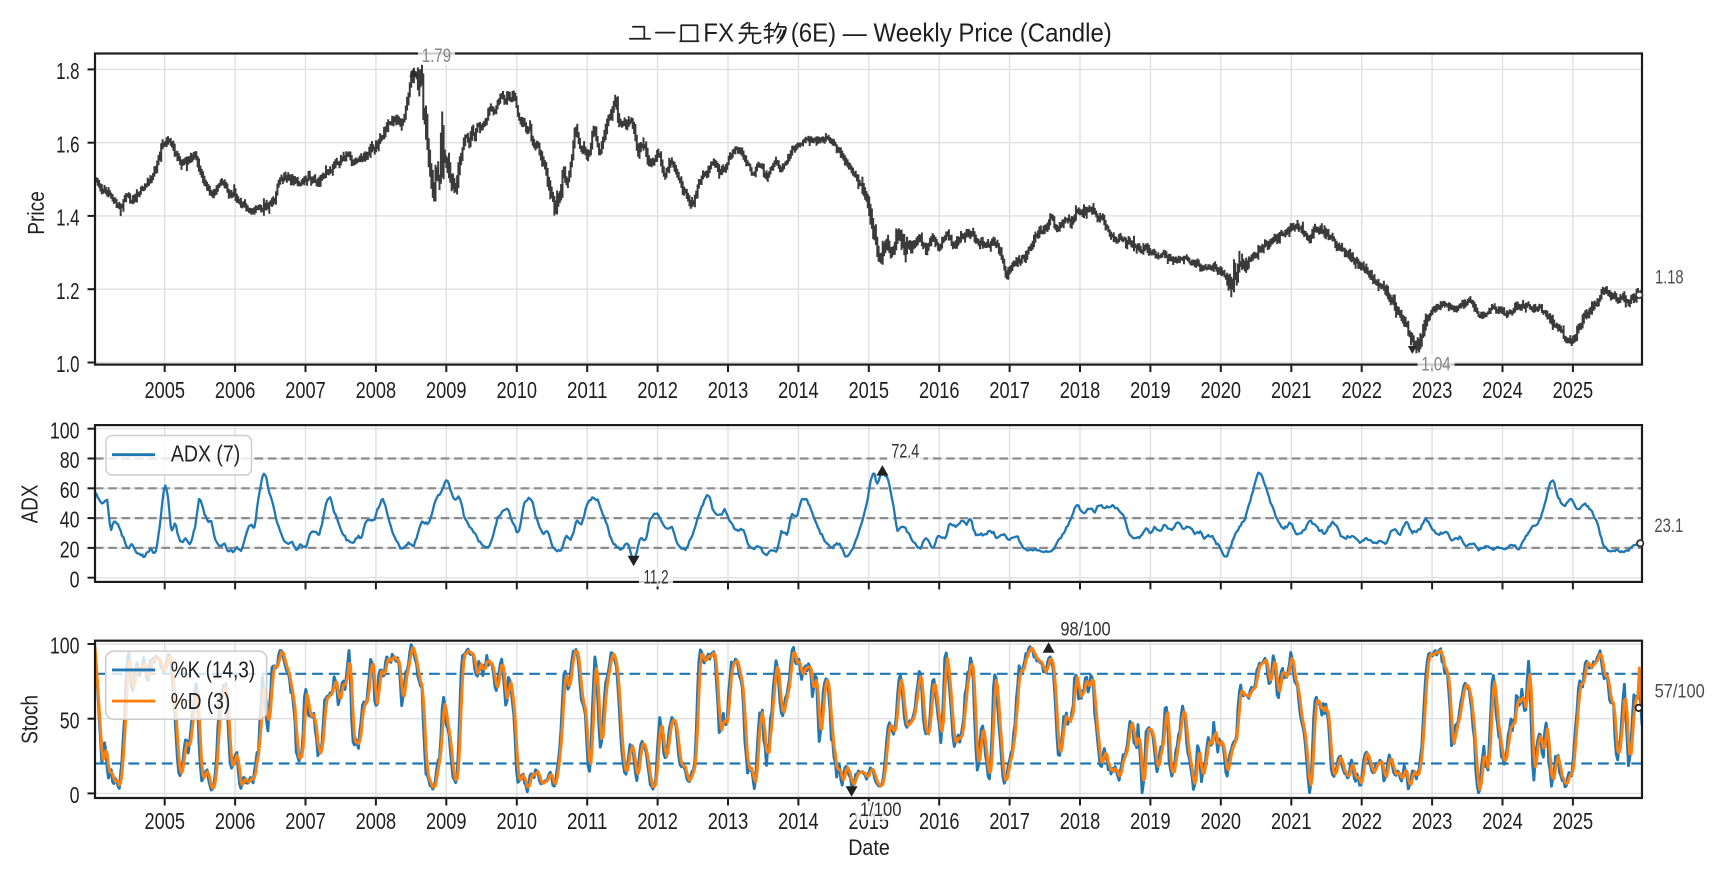 This screenshot has width=1728, height=878. I want to click on svg-text: ADX, so click(30, 503).